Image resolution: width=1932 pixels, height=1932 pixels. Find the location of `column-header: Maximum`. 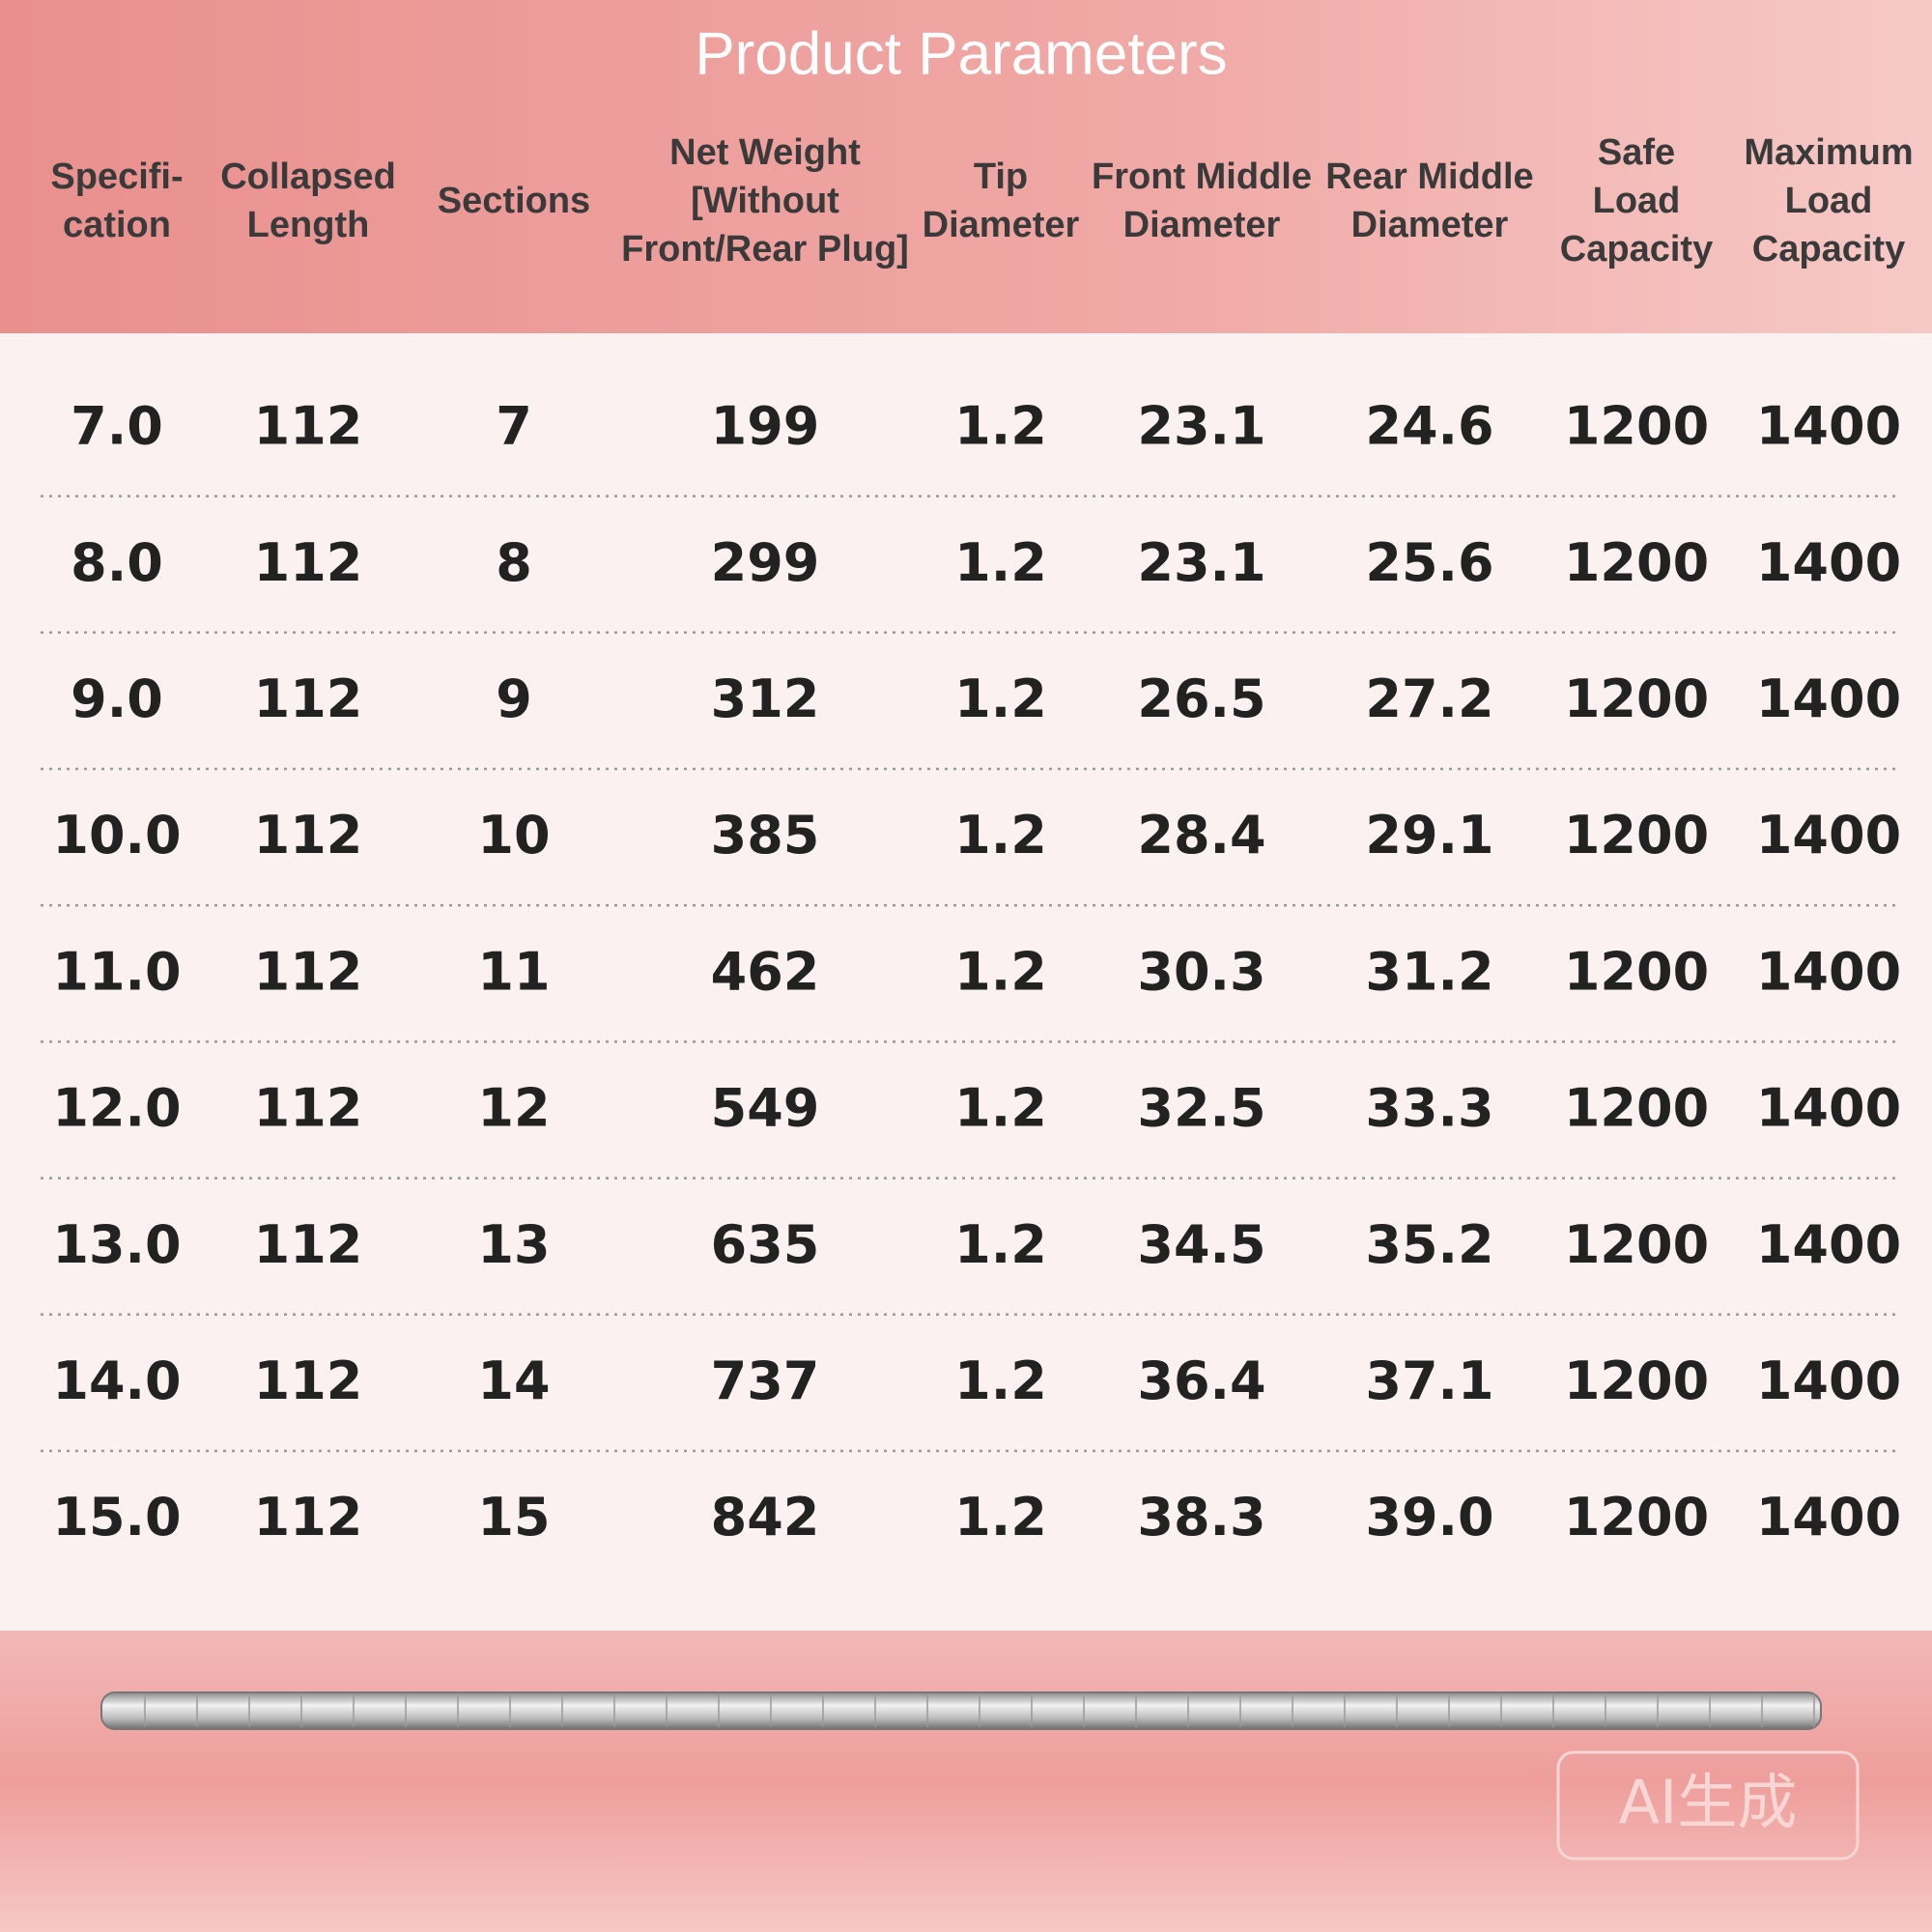

column-header: Maximum is located at coordinates (1828, 152).